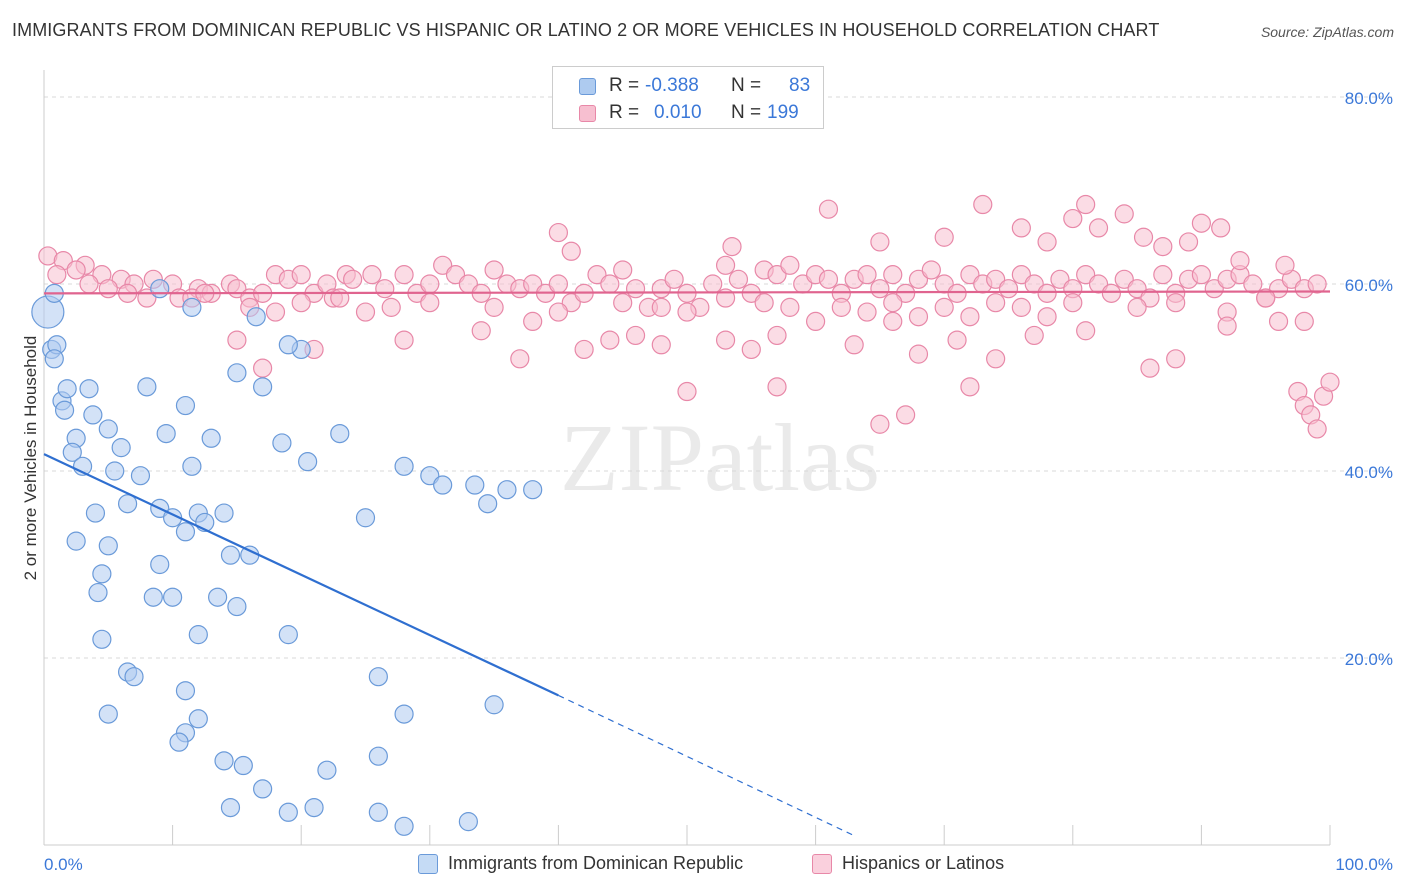  What do you see at coordinates (751, 835) in the screenshot?
I see `x-tick-marks` at bounding box center [751, 835].